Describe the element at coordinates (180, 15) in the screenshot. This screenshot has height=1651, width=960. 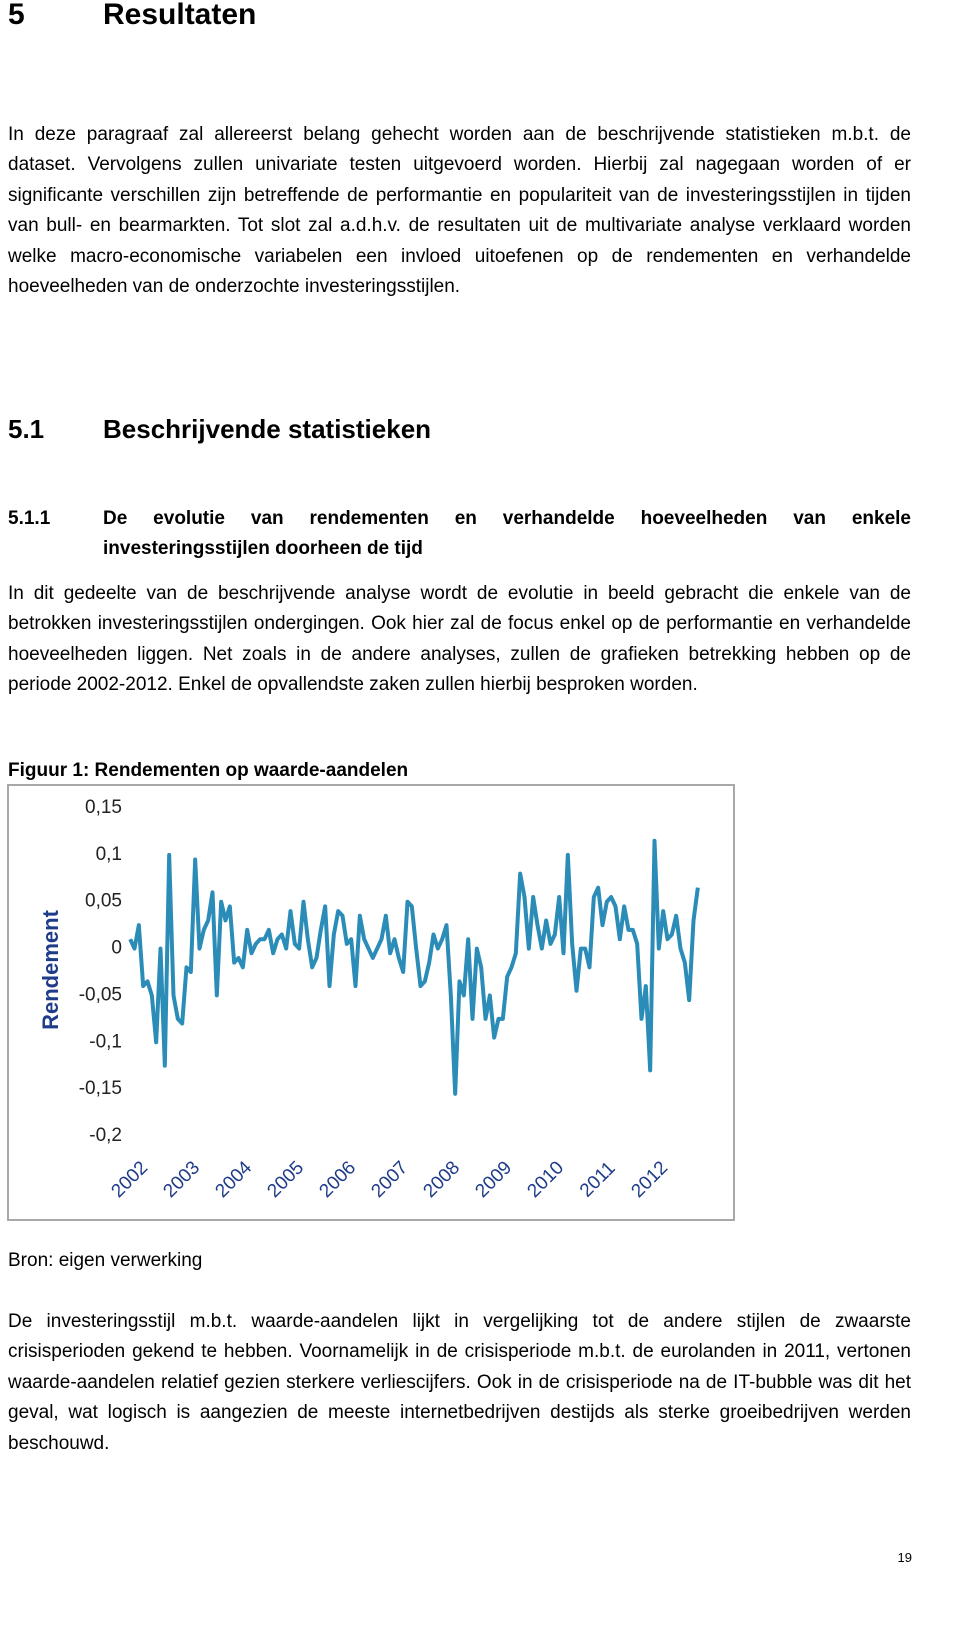
I see `heading-title: Resultaten` at that location.